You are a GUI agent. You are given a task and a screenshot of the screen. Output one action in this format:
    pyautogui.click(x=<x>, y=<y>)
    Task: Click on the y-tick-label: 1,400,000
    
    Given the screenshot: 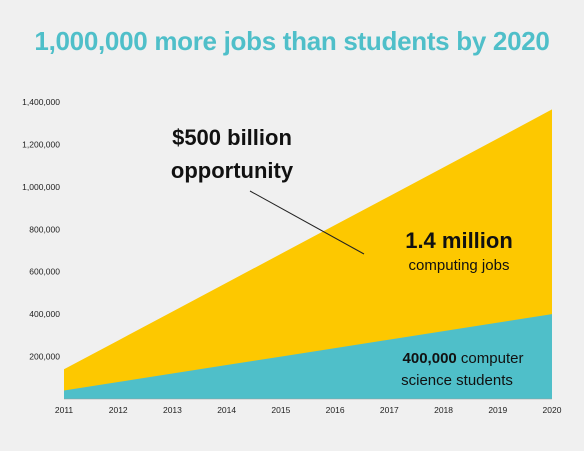 What is the action you would take?
    pyautogui.click(x=41, y=102)
    